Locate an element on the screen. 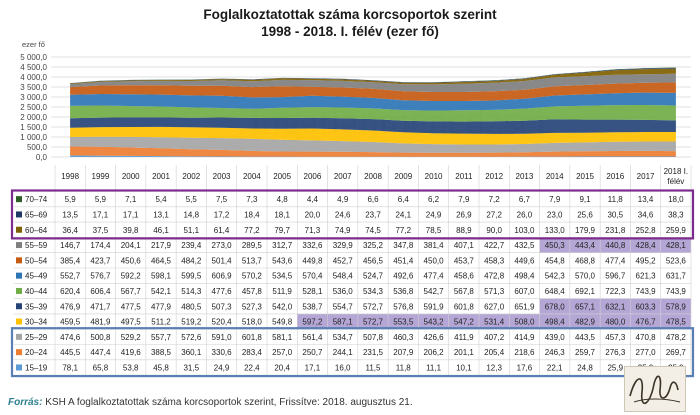 The height and width of the screenshot is (415, 700). data-label: 428,1 is located at coordinates (676, 245).